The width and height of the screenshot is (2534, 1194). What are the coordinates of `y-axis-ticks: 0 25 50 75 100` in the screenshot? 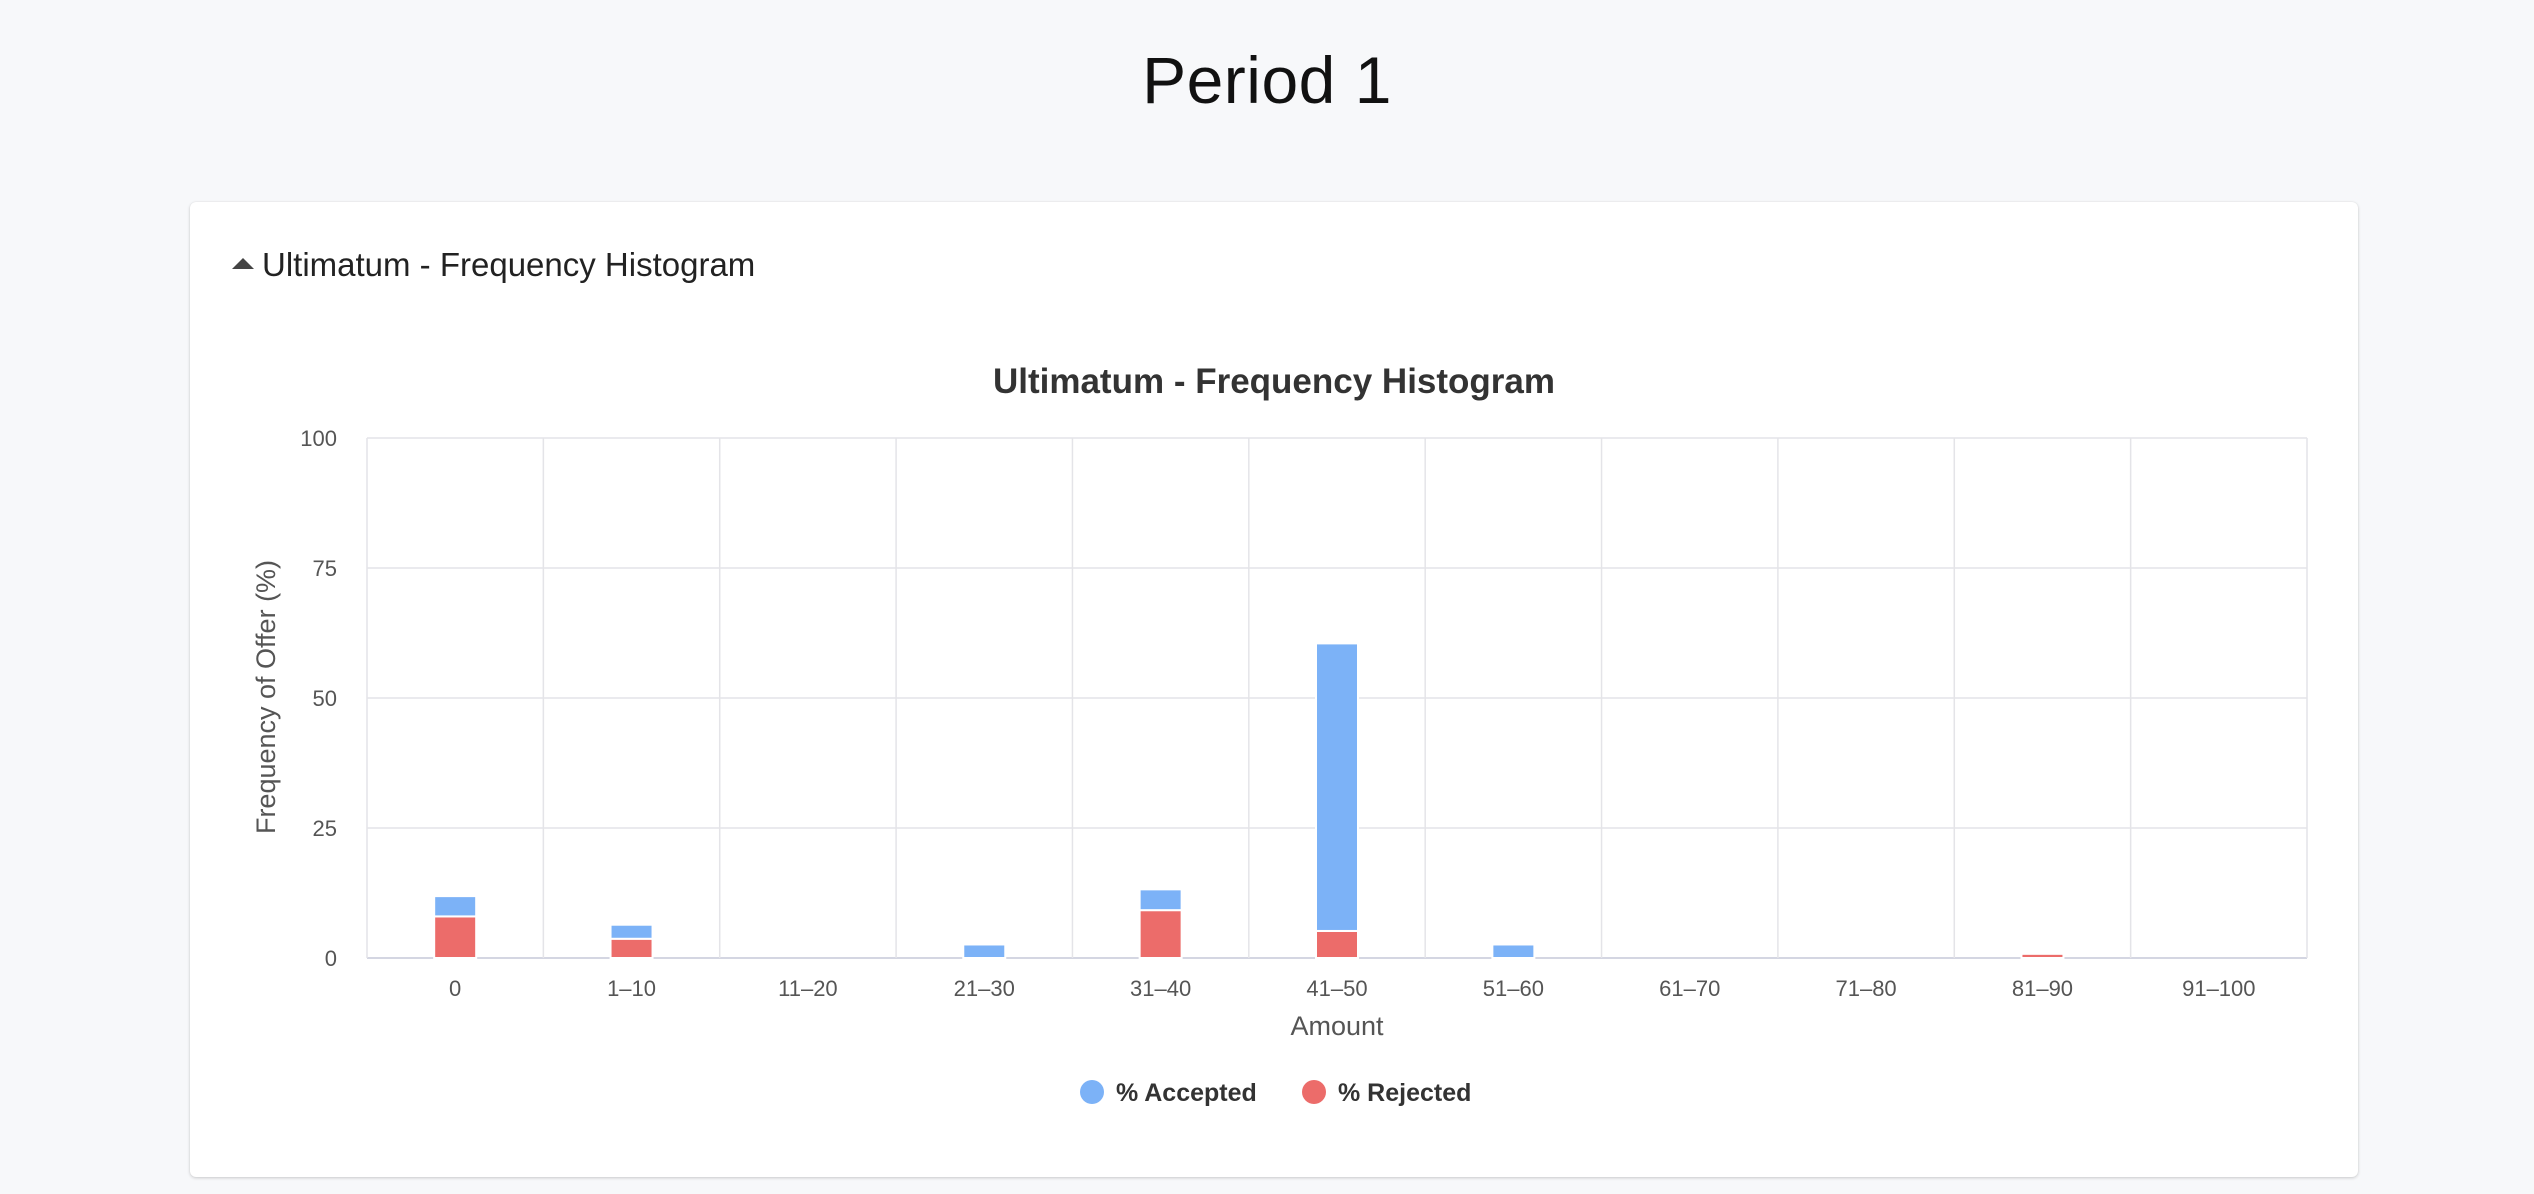 It's located at (318, 698).